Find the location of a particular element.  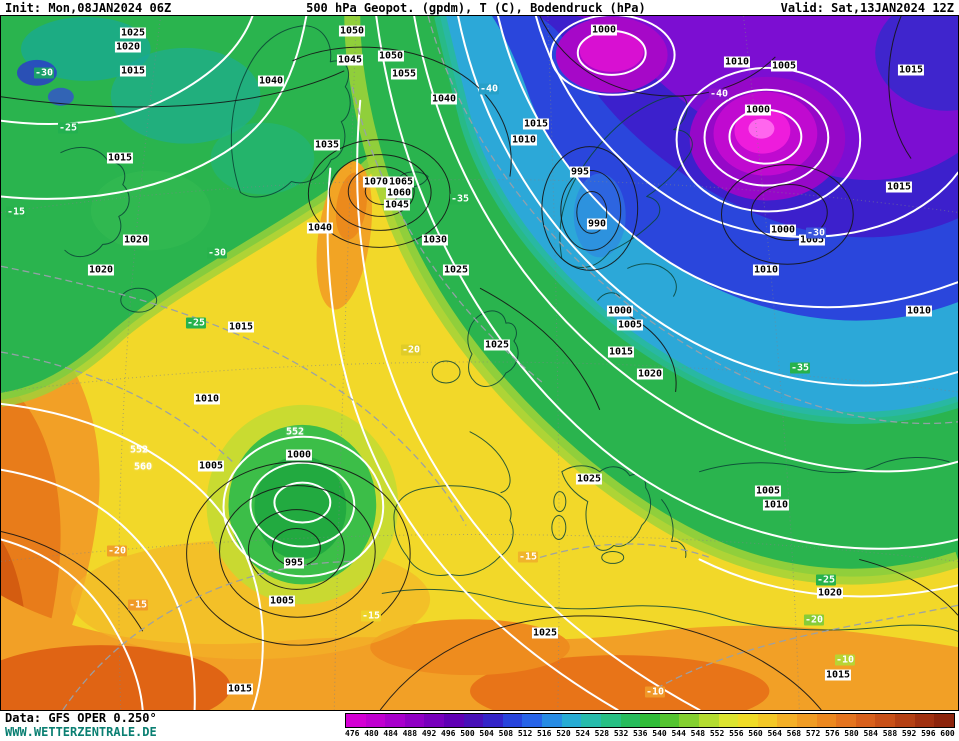

website-label: WWW.WETTERZENTRALE.DE is located at coordinates (81, 732).